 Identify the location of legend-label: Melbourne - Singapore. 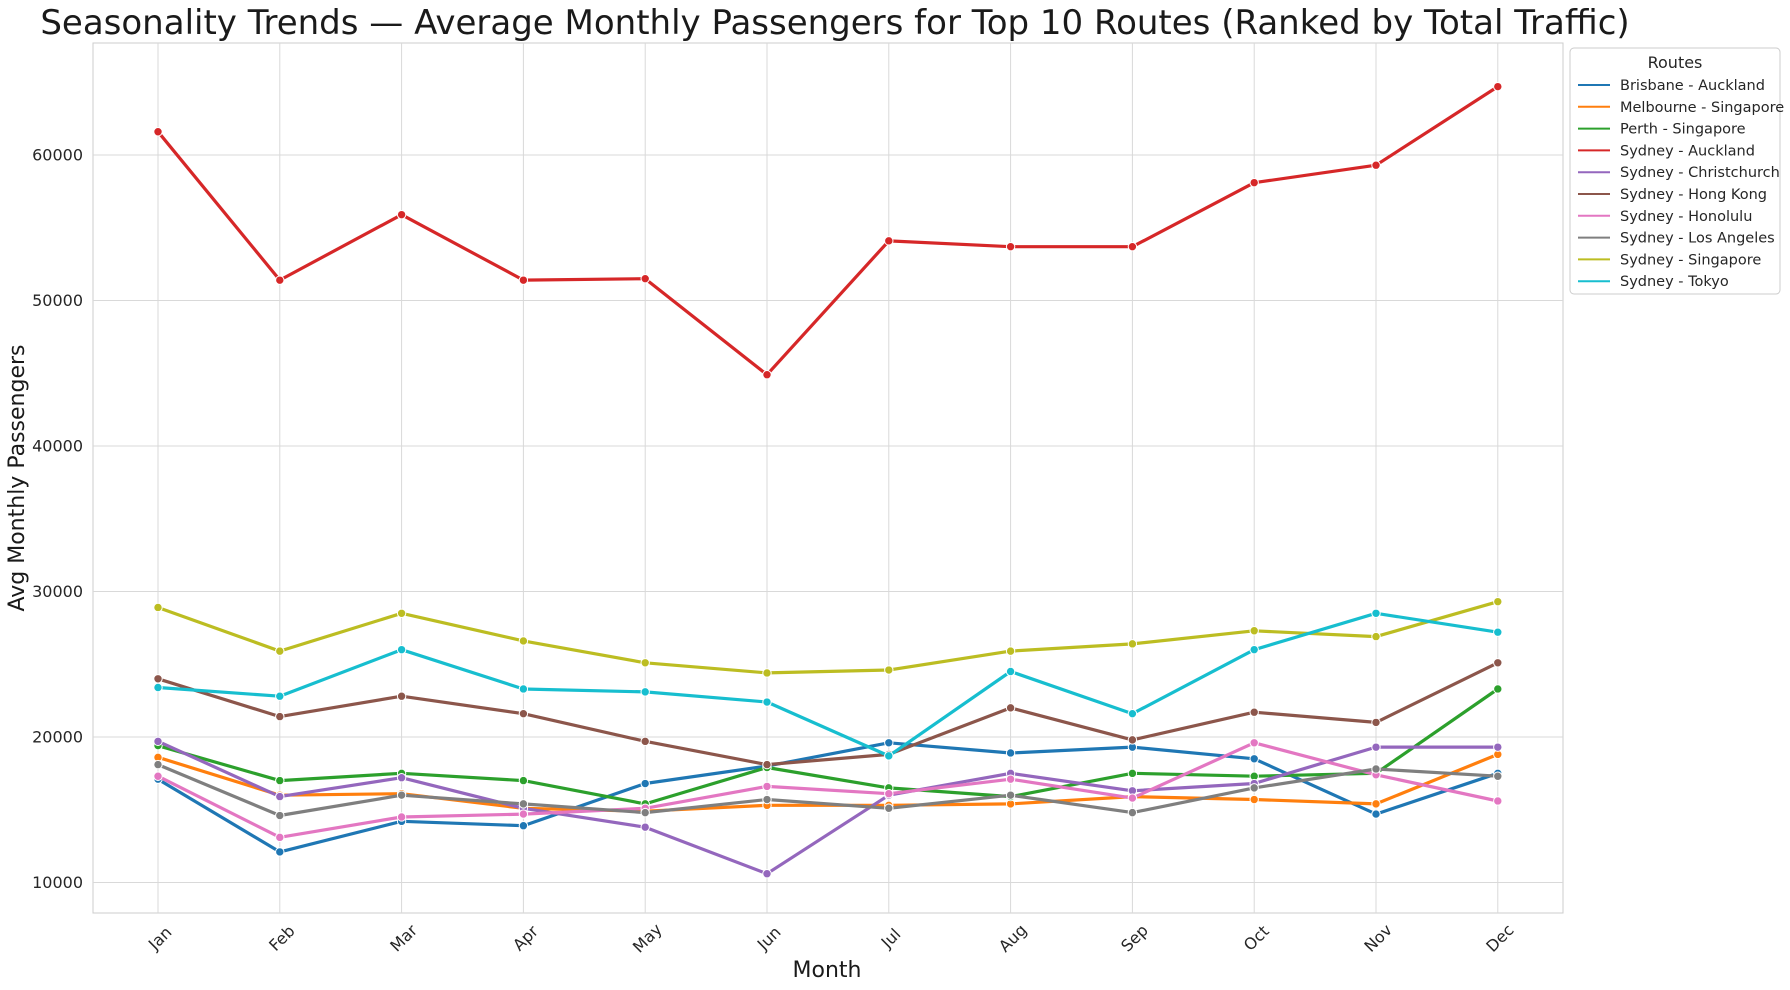
(1702, 108).